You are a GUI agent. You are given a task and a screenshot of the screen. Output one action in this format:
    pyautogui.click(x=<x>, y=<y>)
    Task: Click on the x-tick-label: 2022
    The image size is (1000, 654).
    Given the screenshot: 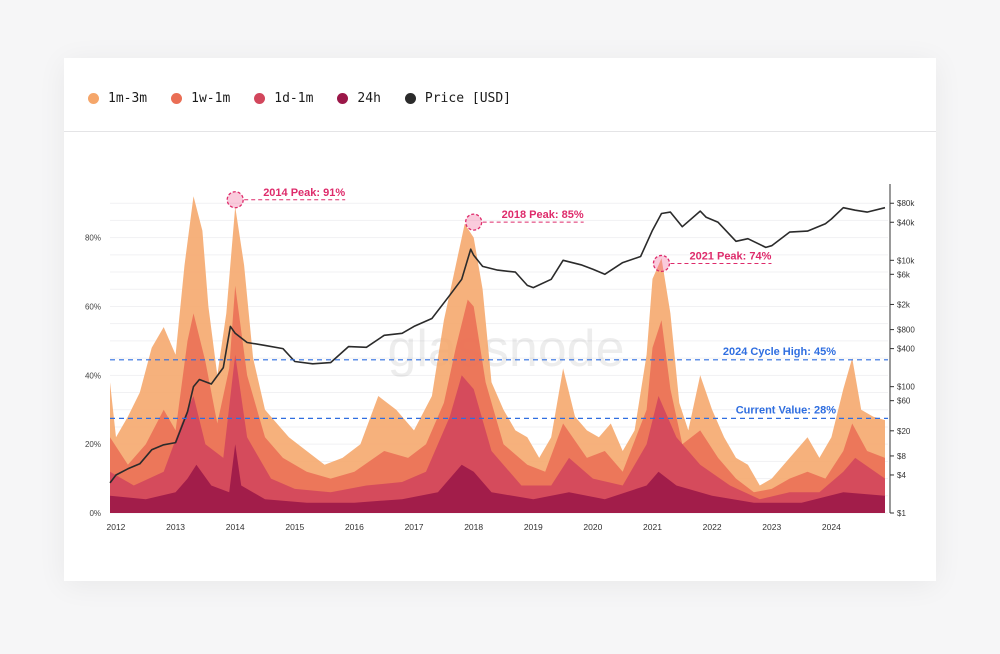 What is the action you would take?
    pyautogui.click(x=712, y=527)
    